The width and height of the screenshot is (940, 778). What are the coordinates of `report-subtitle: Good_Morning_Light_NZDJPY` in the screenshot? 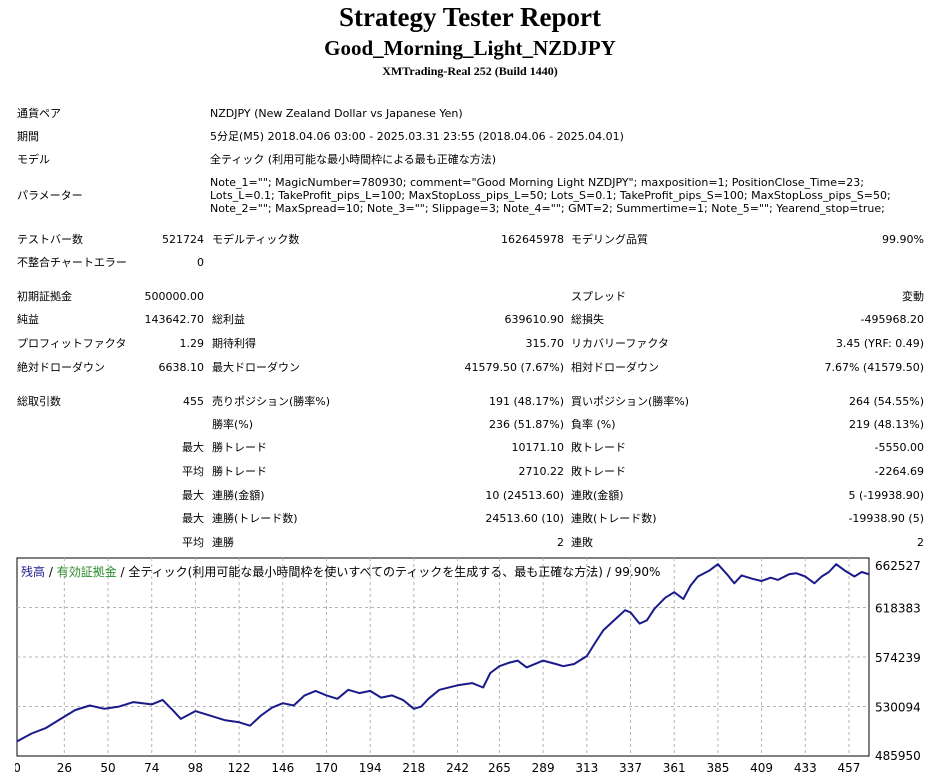 It's located at (470, 48).